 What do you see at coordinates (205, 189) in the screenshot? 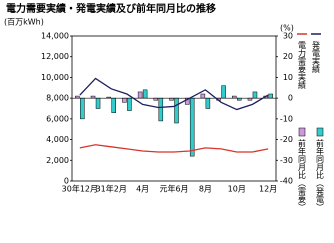
I see `x-tick-label: 8月` at bounding box center [205, 189].